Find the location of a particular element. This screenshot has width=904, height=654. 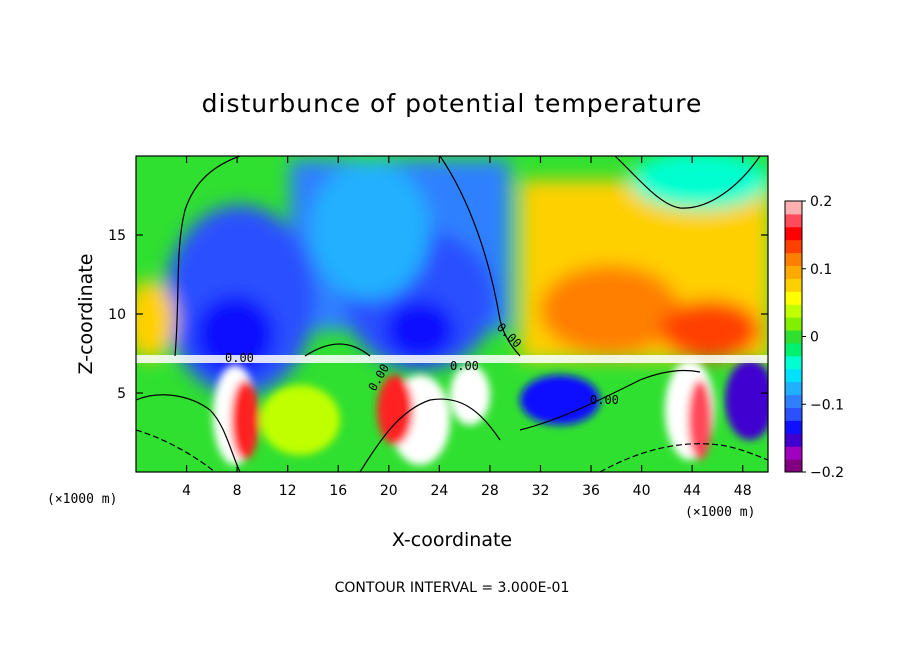

field-top-right-cyan is located at coordinates (699, 183).